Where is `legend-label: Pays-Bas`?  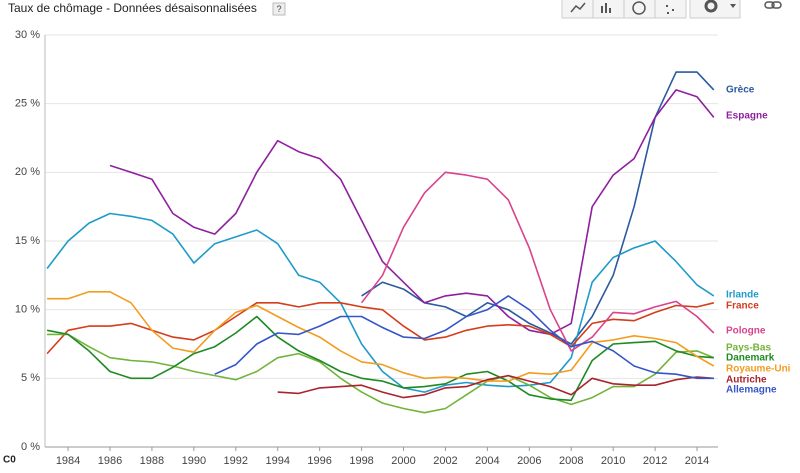 legend-label: Pays-Bas is located at coordinates (748, 348).